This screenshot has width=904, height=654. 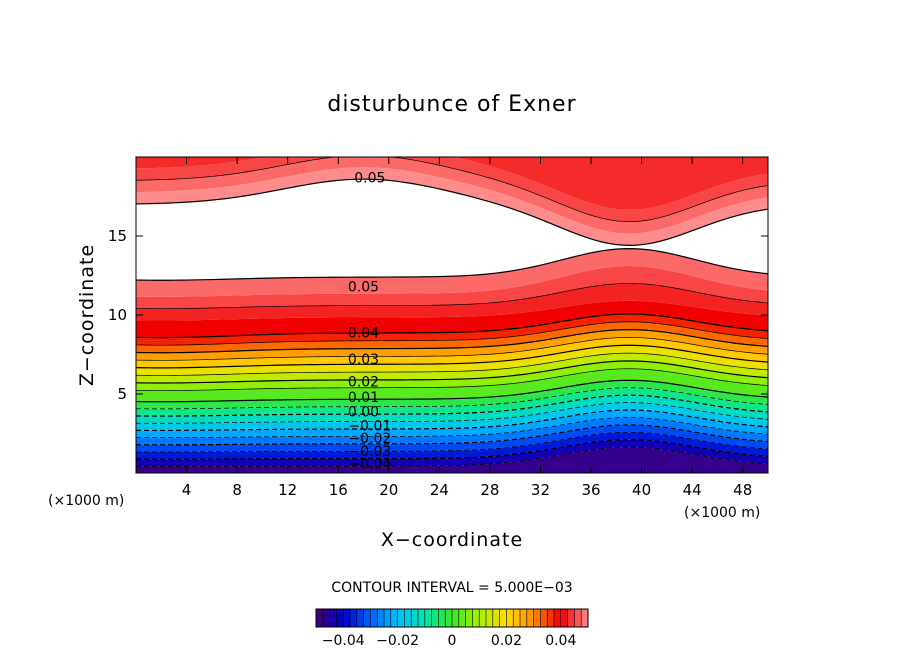 What do you see at coordinates (86, 501) in the screenshot?
I see `x-unit-left: (×1000 m)` at bounding box center [86, 501].